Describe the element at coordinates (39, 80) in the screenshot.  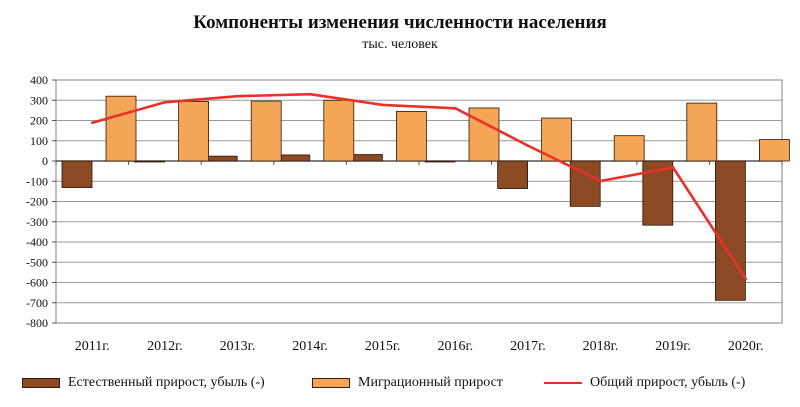
I see `y-tick-label-0: 400` at that location.